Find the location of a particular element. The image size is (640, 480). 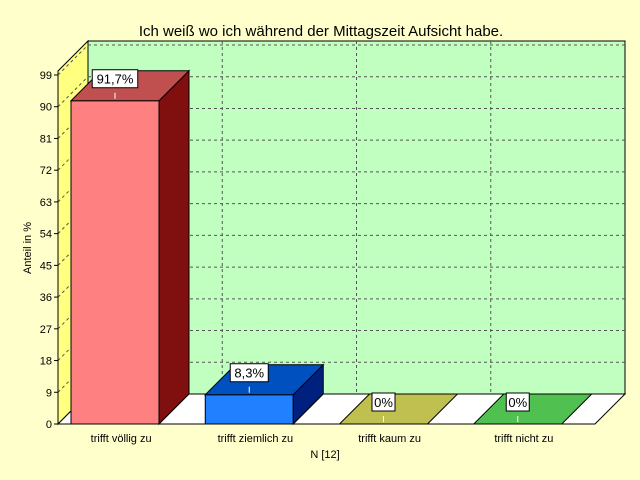

y-tick-label-10: 90 is located at coordinates (46, 108).